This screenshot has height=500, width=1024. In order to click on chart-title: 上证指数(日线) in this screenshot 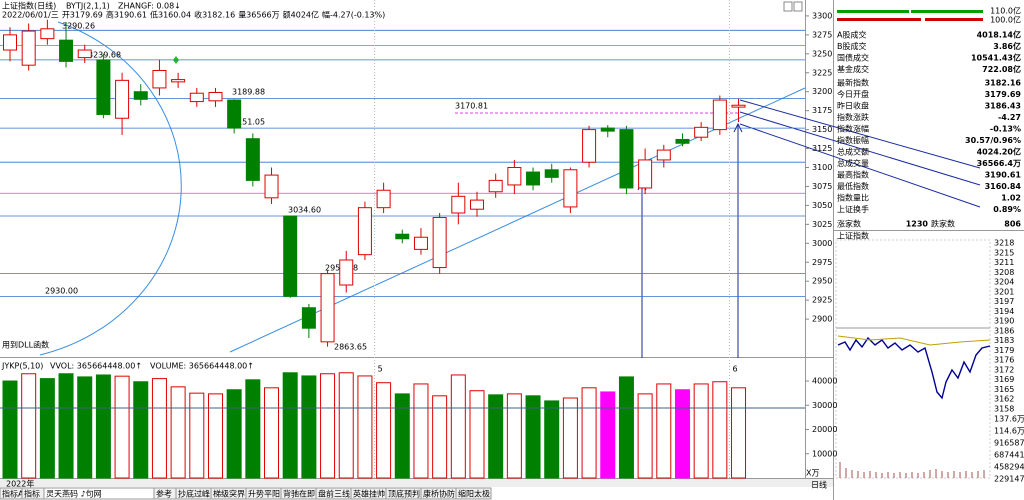, I will do `click(29, 6)`.